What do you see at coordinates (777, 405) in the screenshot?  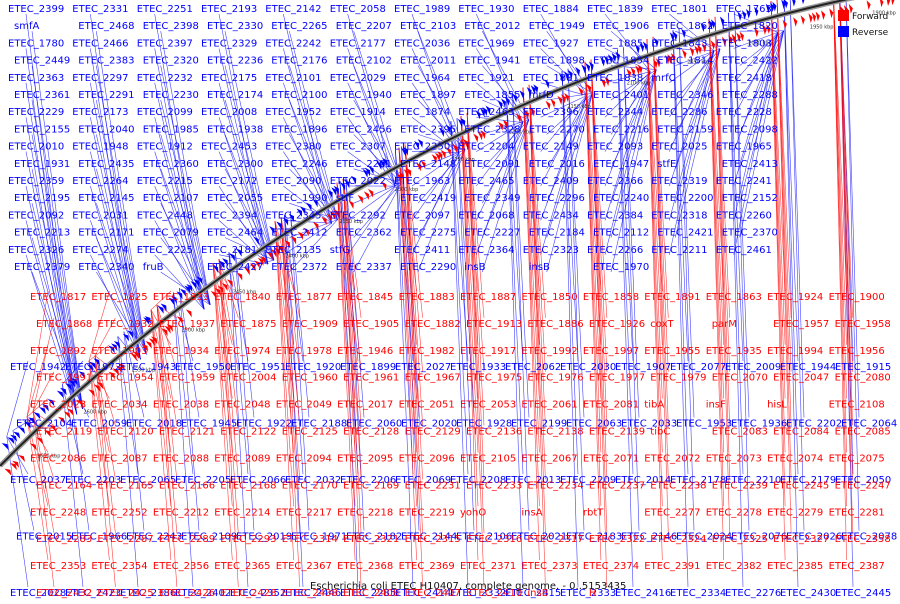 I see `gene-label: hisL` at bounding box center [777, 405].